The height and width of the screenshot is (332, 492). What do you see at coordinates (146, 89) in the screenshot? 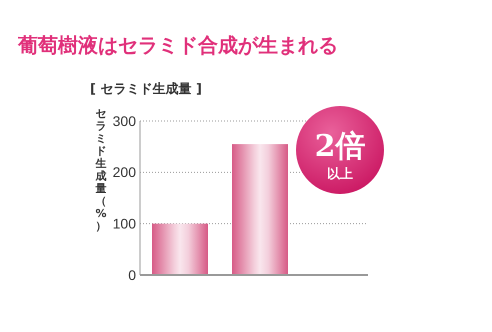
I see `chart-subtitle: [ セラミド生成量 ]` at bounding box center [146, 89].